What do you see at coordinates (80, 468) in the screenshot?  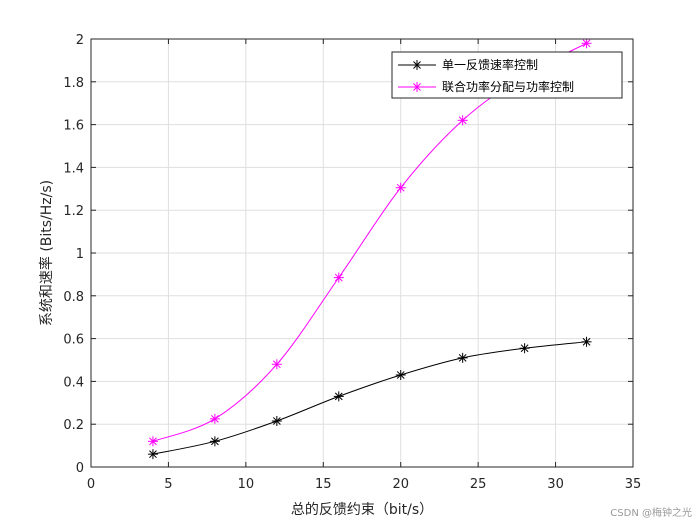 I see `y-tick-label: 0` at bounding box center [80, 468].